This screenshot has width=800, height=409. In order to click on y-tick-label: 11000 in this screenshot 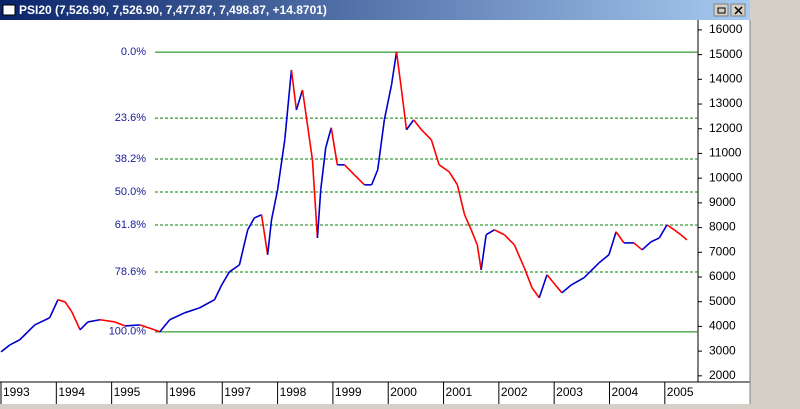, I will do `click(725, 153)`.